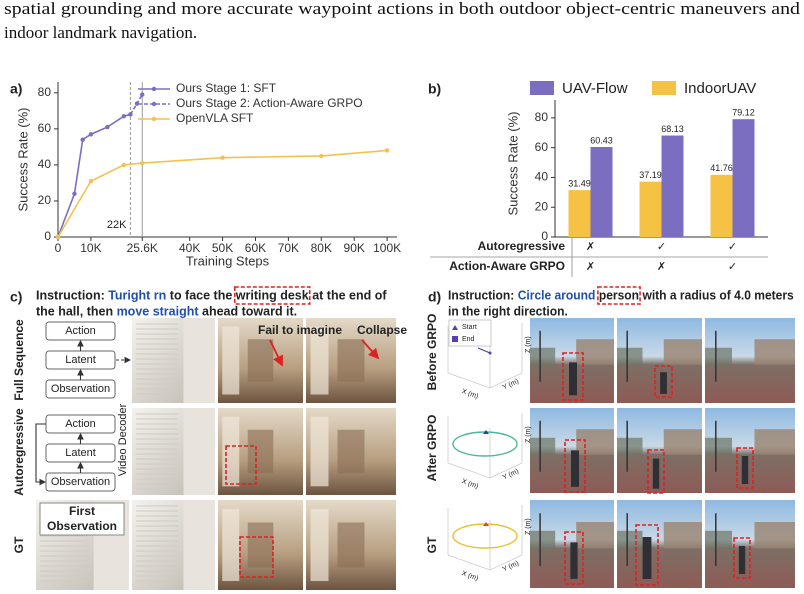 The height and width of the screenshot is (594, 804). Describe the element at coordinates (434, 297) in the screenshot. I see `panel-label: d)` at that location.